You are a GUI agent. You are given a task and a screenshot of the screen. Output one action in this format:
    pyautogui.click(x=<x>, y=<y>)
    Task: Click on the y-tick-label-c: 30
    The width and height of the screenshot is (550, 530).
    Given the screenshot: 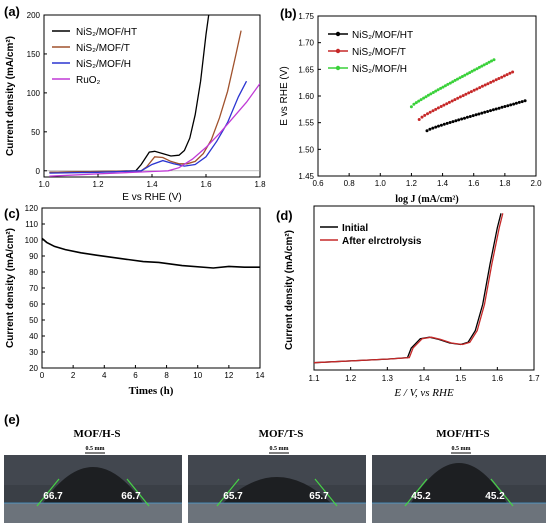 What is the action you would take?
    pyautogui.click(x=33, y=352)
    